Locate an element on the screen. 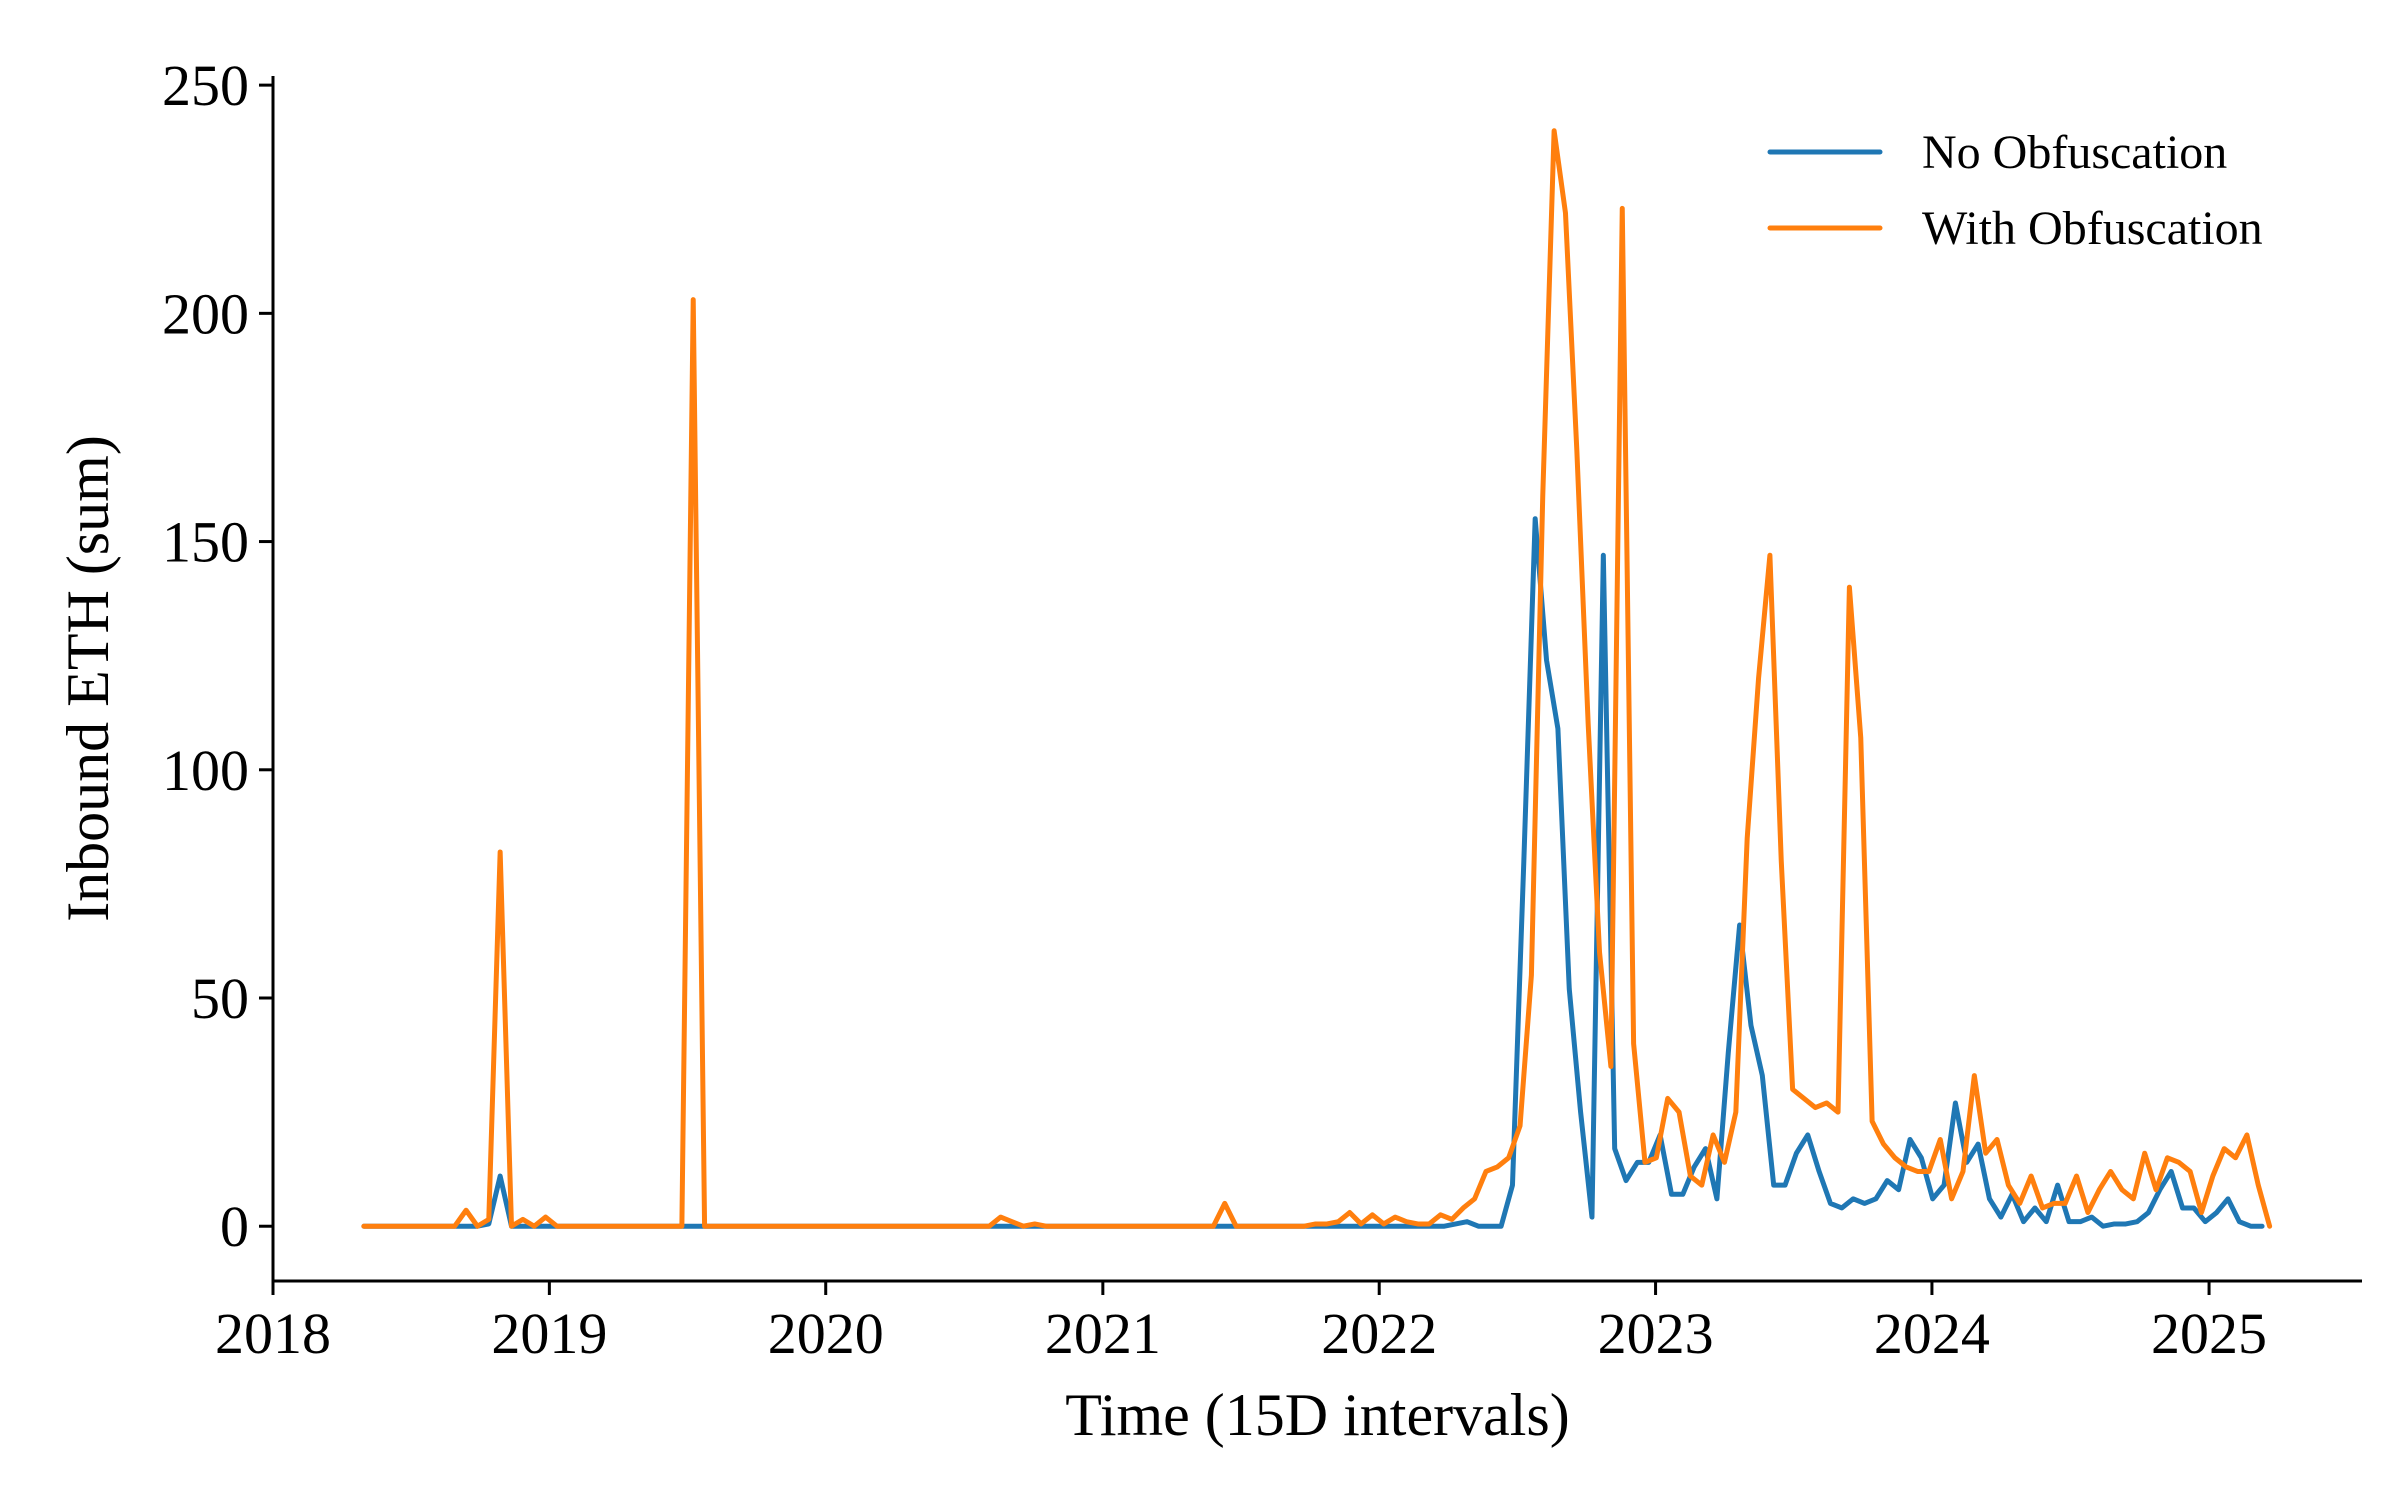 Image resolution: width=2400 pixels, height=1500 pixels. y-tick-label: 150 is located at coordinates (205, 542).